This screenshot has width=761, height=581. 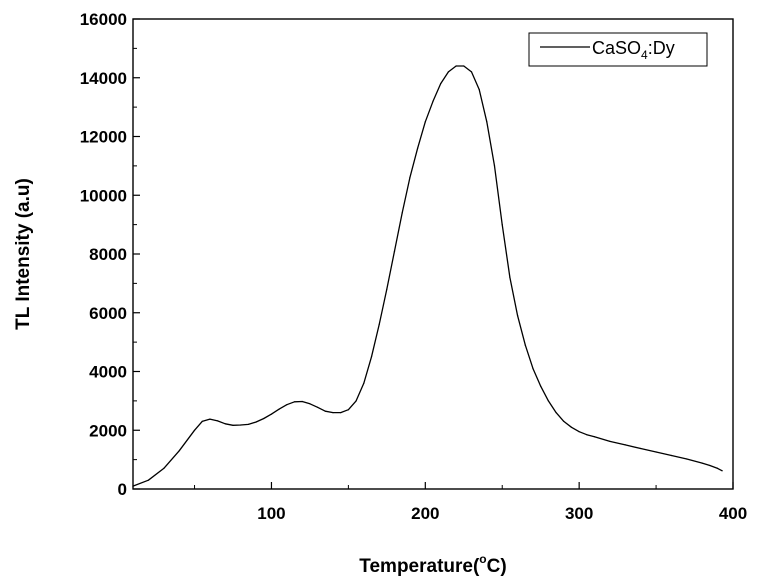 What do you see at coordinates (482, 559) in the screenshot?
I see `x-axis-title-degree: o` at bounding box center [482, 559].